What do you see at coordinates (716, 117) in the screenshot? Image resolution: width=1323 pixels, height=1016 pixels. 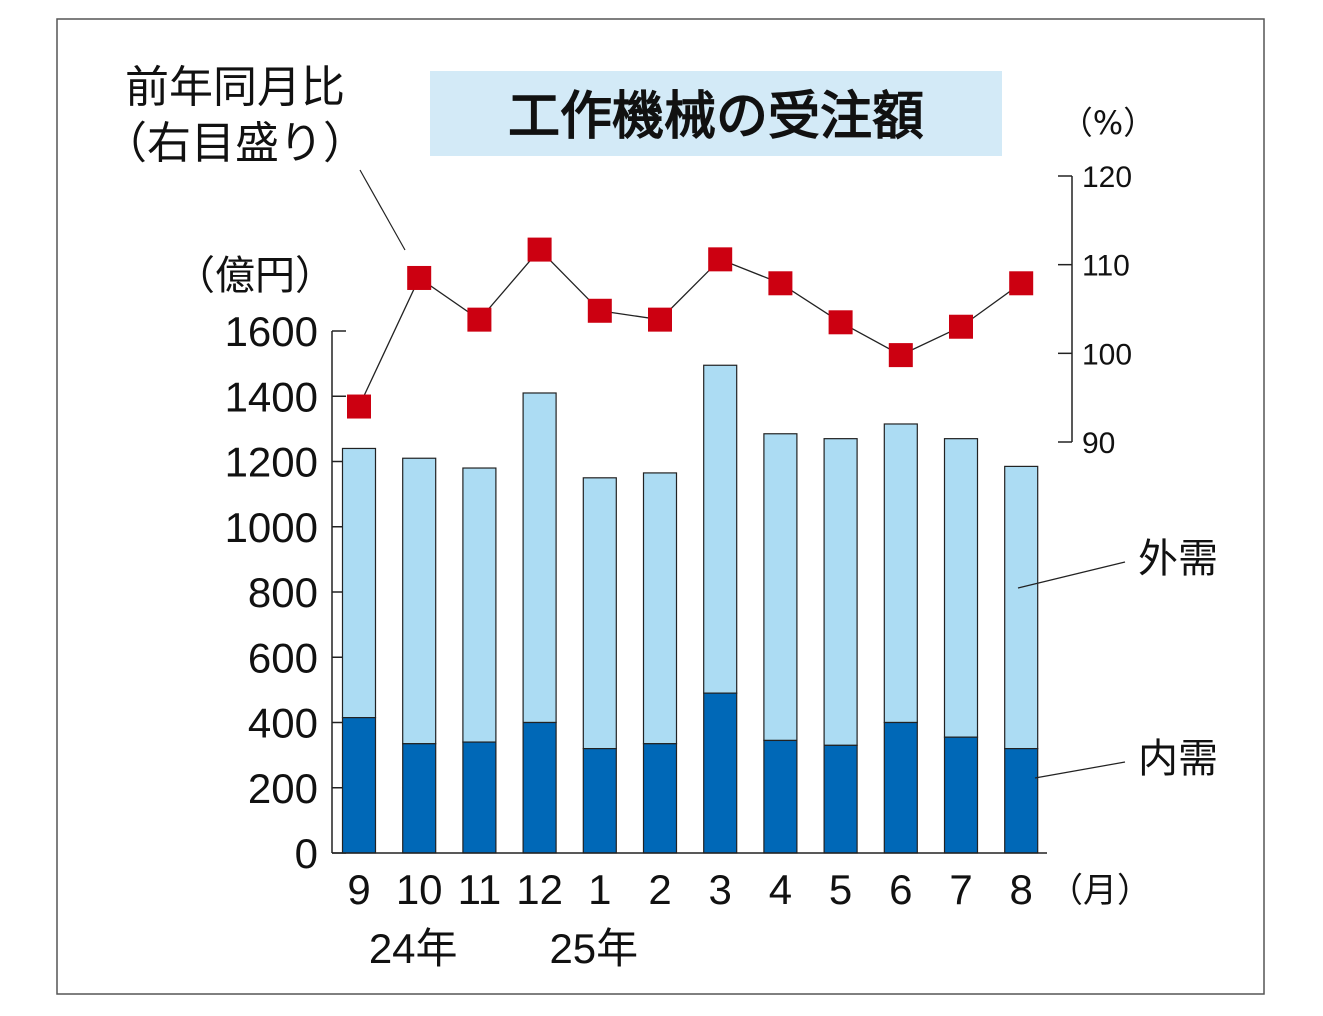 I see `chart-title: 工作機械の受注額` at bounding box center [716, 117].